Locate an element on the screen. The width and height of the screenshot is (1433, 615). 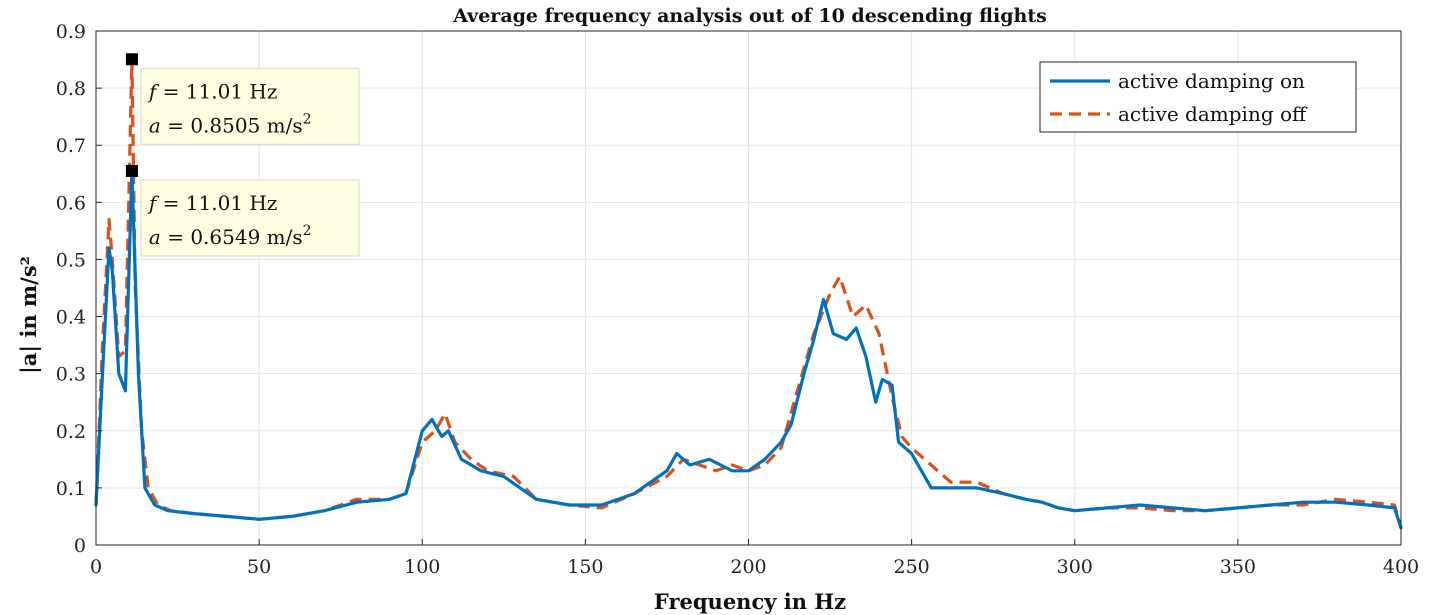
x-tick-label: 0 is located at coordinates (96, 567).